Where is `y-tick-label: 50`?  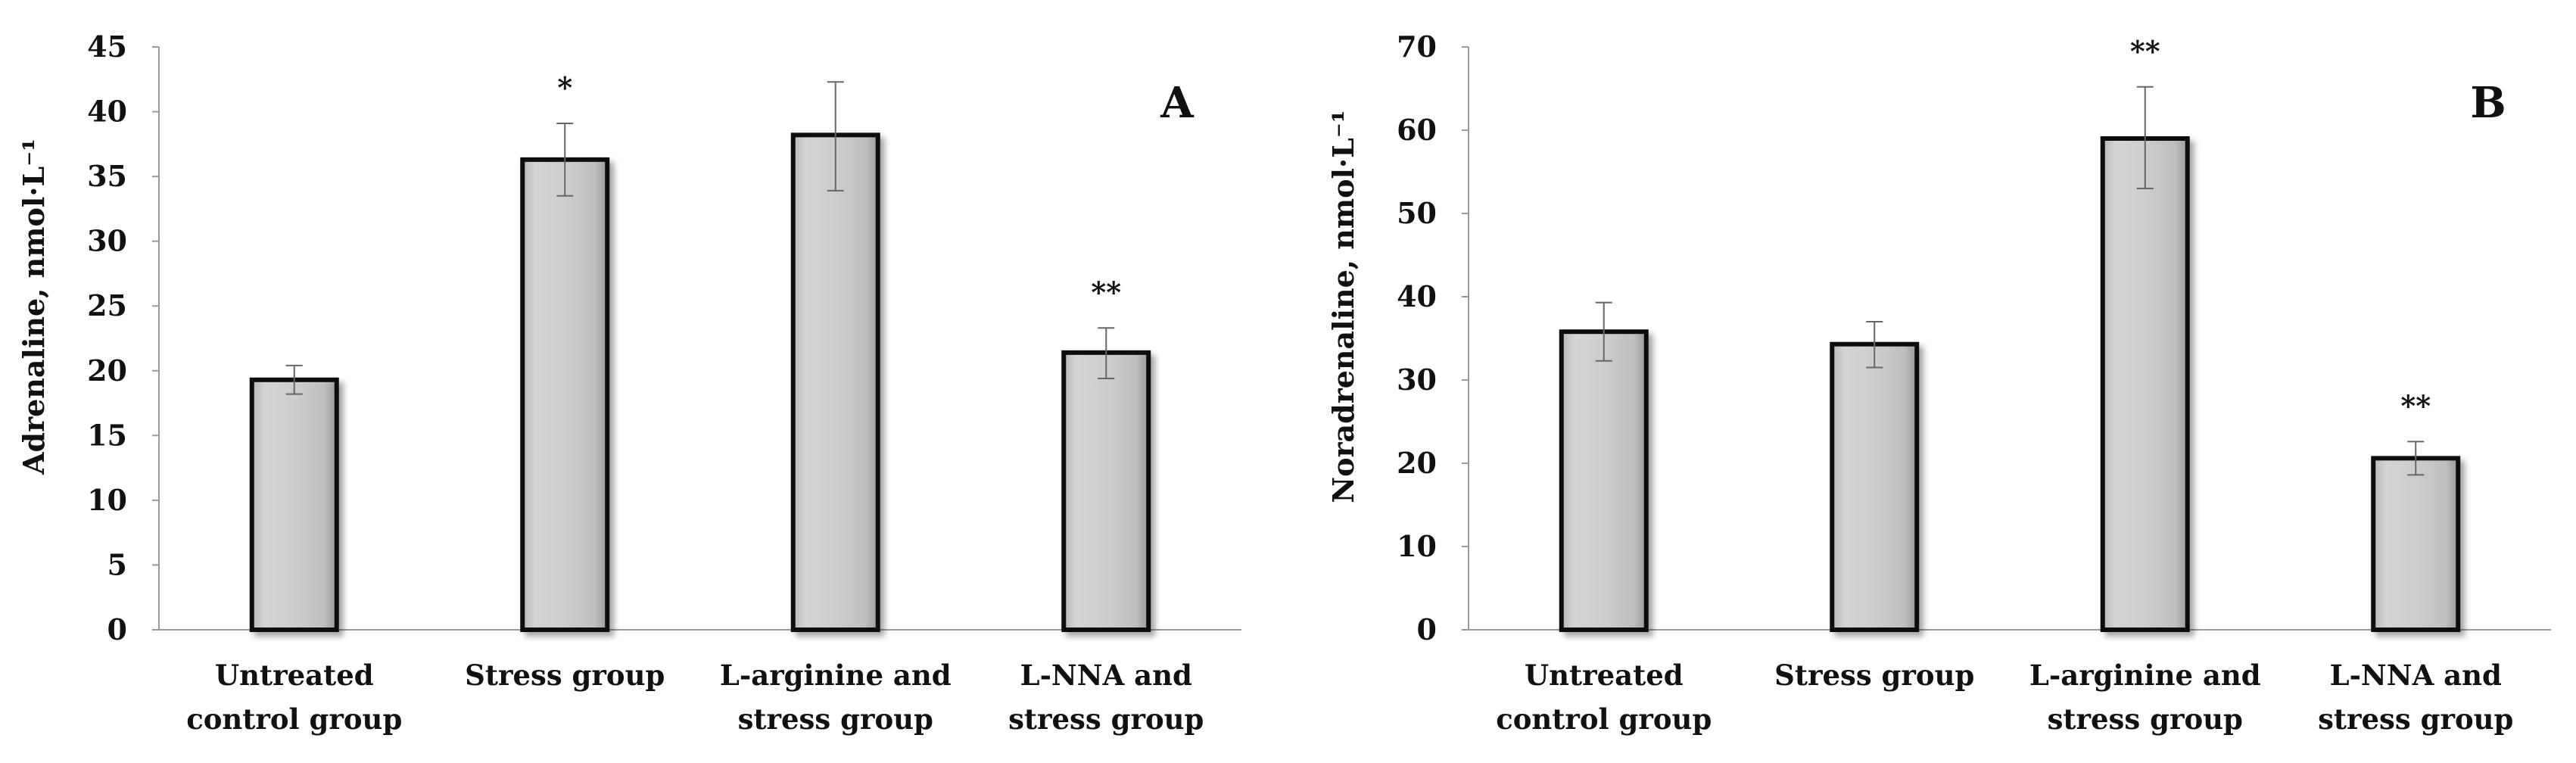
y-tick-label: 50 is located at coordinates (1417, 213).